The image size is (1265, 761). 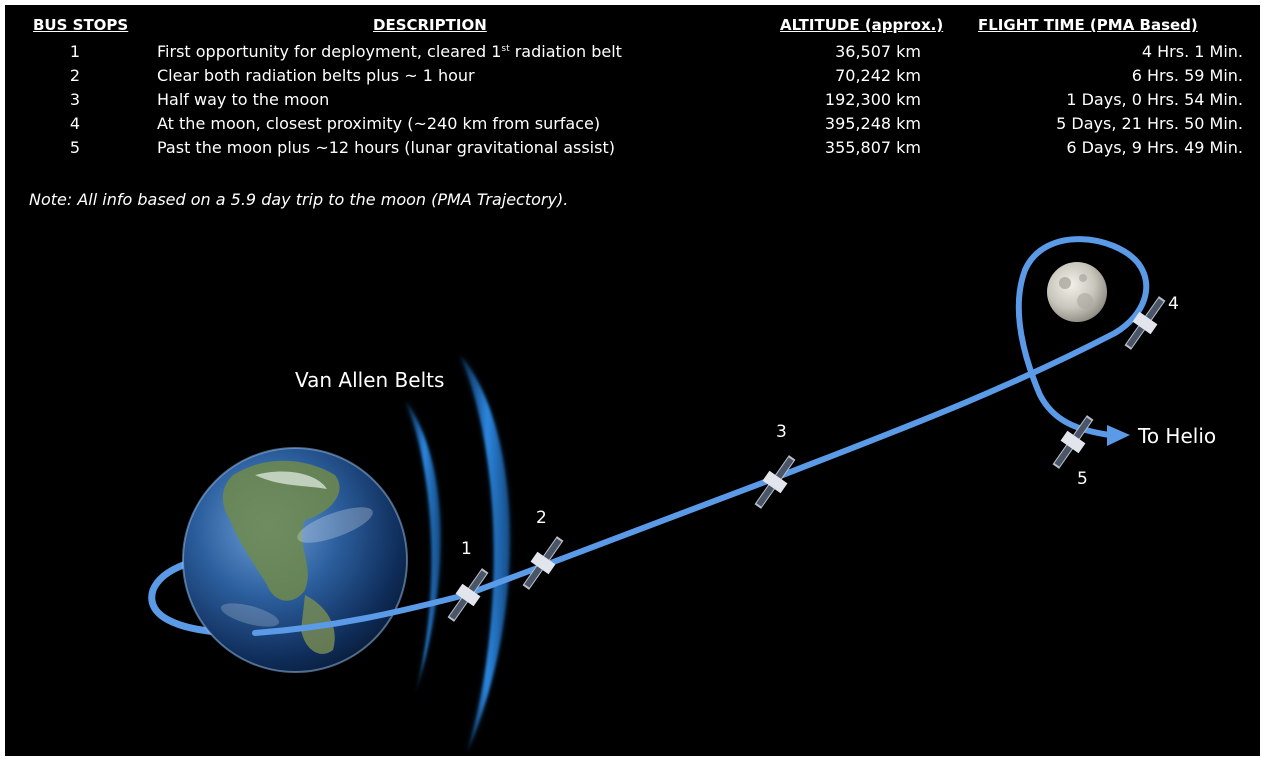 What do you see at coordinates (1082, 479) in the screenshot?
I see `stop-label-5: 5` at bounding box center [1082, 479].